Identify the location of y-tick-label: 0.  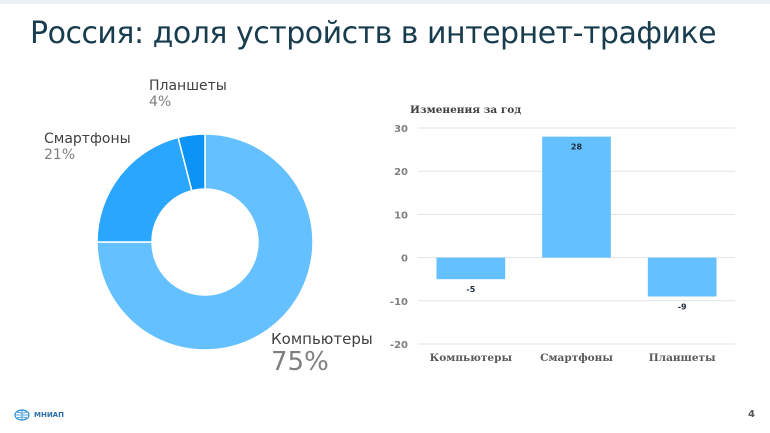
(404, 259).